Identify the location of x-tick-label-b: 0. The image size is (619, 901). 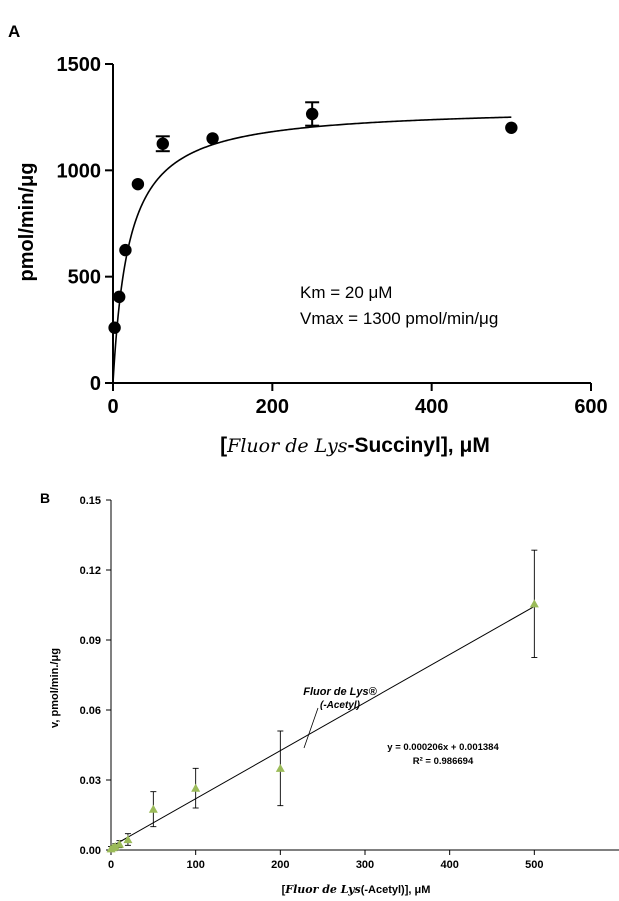
(111, 865).